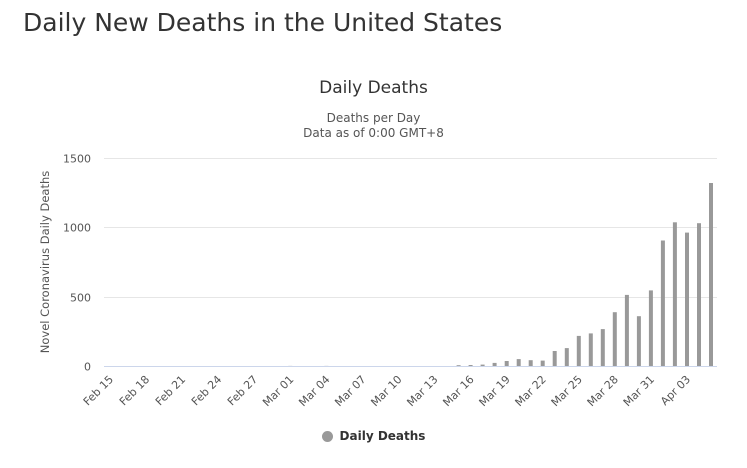 The width and height of the screenshot is (747, 468). What do you see at coordinates (567, 391) in the screenshot?
I see `x-tick-label: Mar 25` at bounding box center [567, 391].